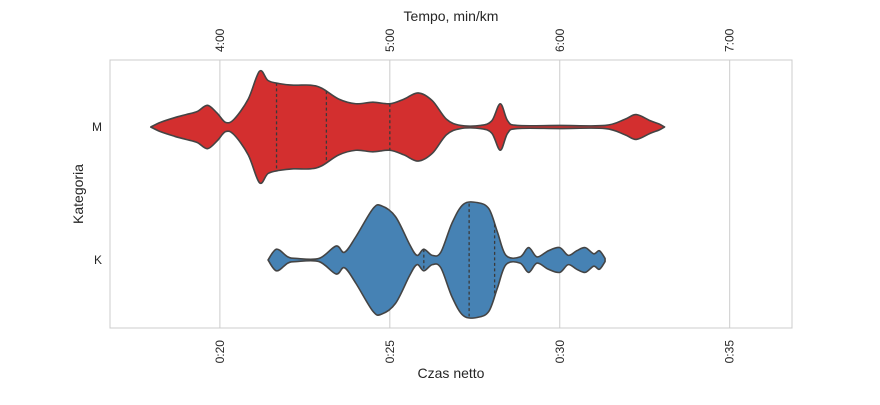 The width and height of the screenshot is (880, 405). Describe the element at coordinates (451, 16) in the screenshot. I see `top-axis-title: Tempo, min/km` at that location.